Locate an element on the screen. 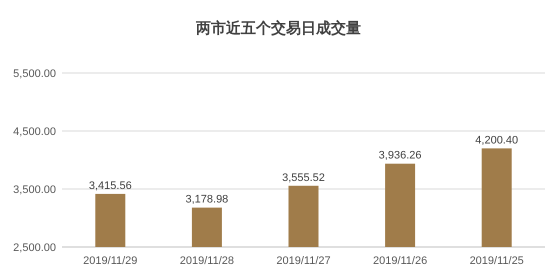 The width and height of the screenshot is (557, 274). text: 4,200.40 is located at coordinates (496, 140).